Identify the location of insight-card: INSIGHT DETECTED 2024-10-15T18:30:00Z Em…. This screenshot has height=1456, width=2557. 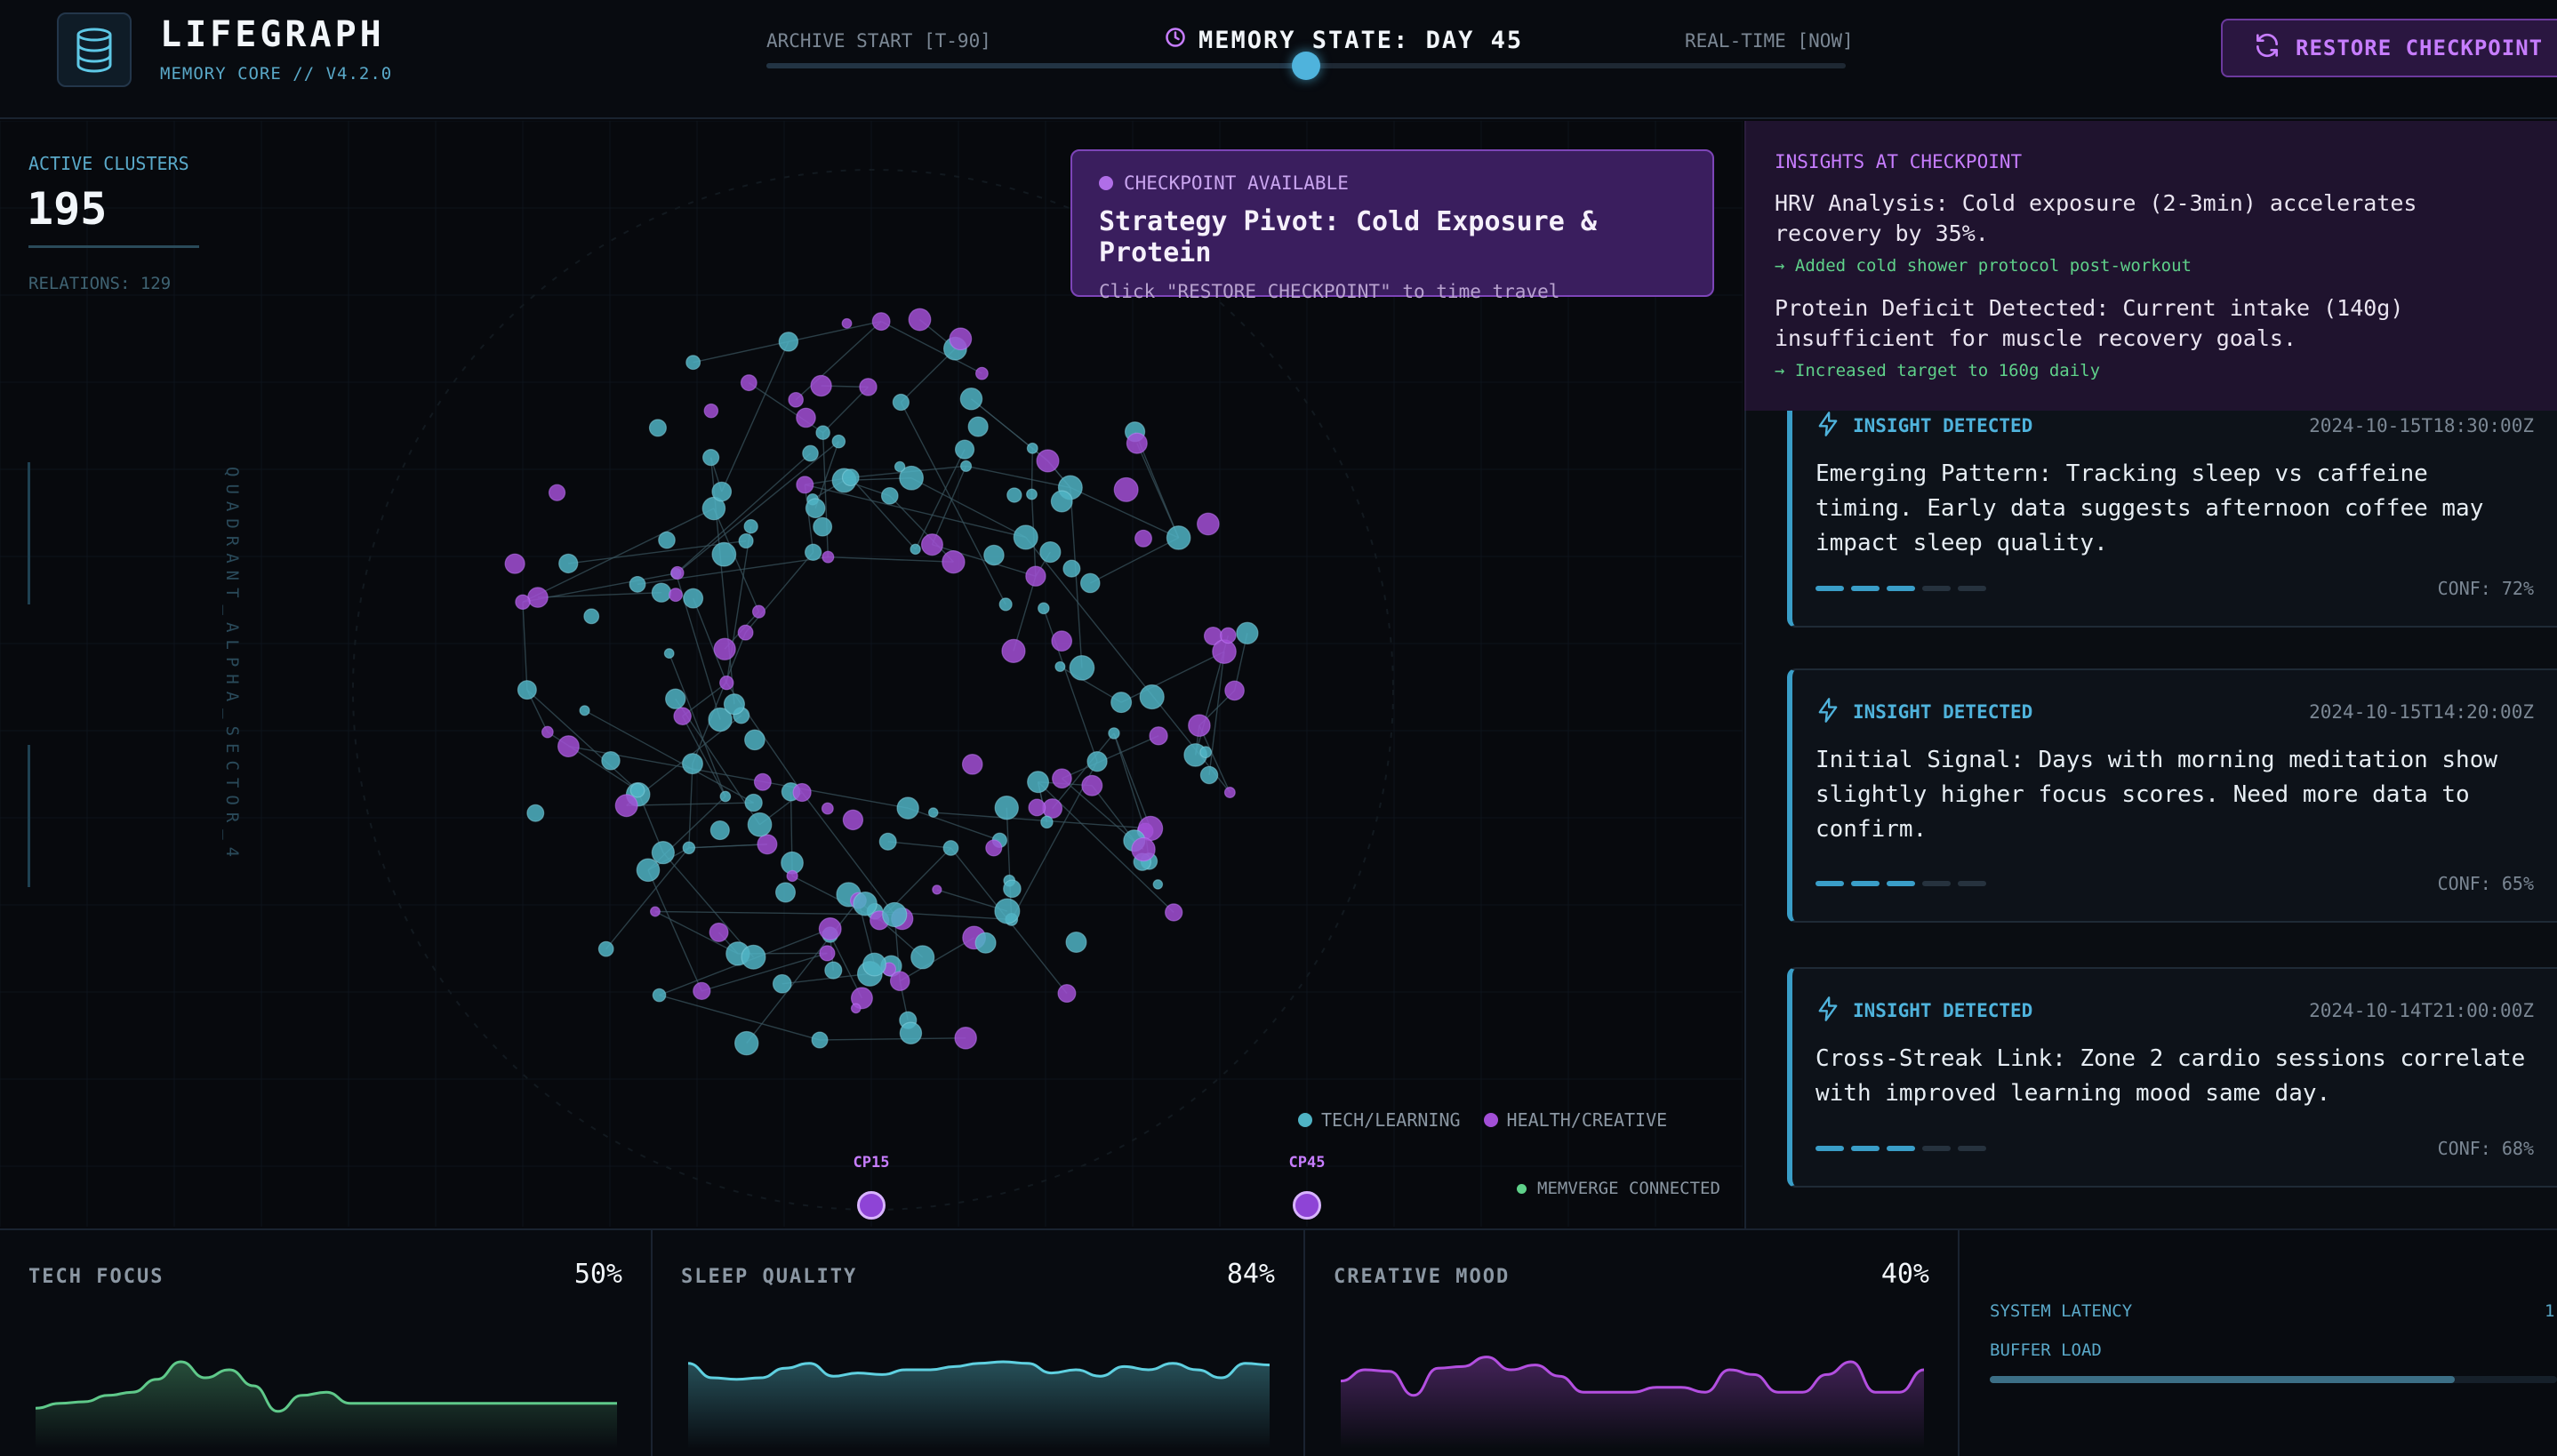
(2172, 505).